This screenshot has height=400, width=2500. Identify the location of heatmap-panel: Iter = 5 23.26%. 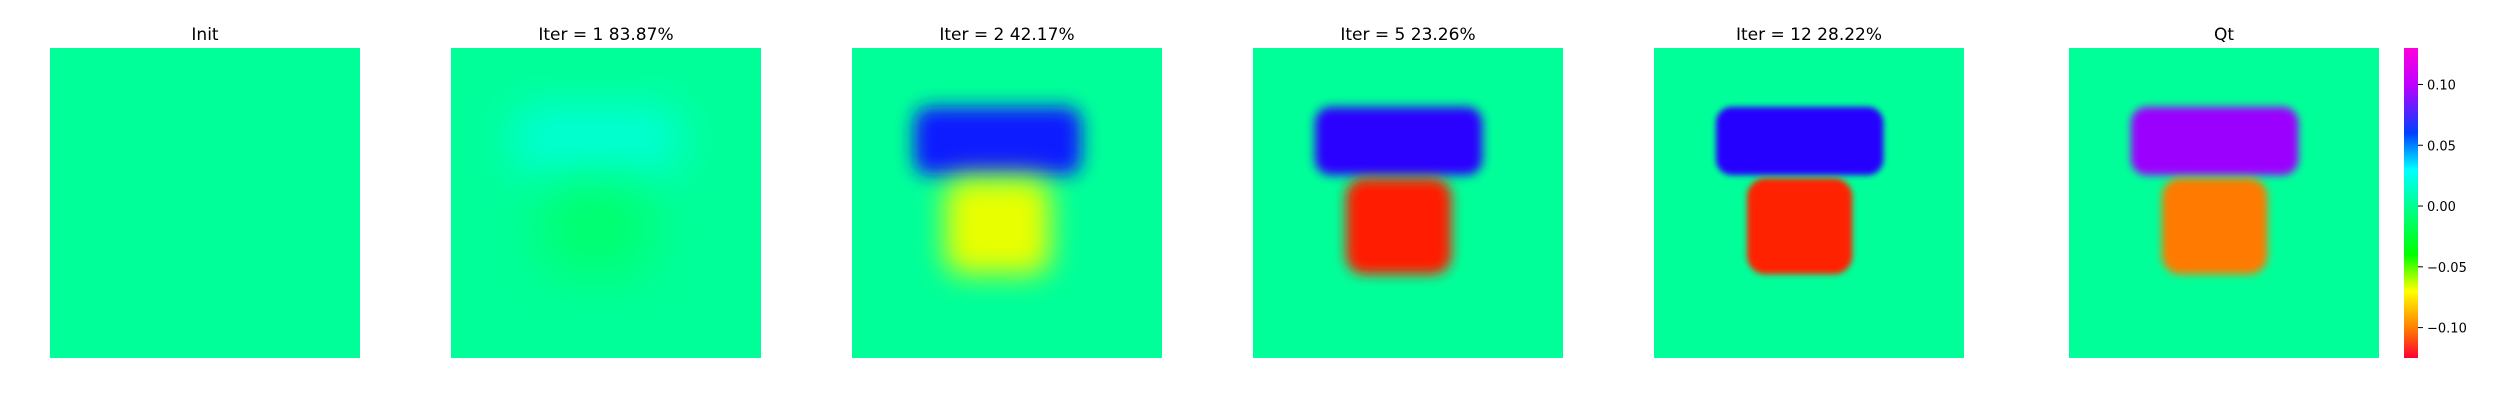
(1408, 191).